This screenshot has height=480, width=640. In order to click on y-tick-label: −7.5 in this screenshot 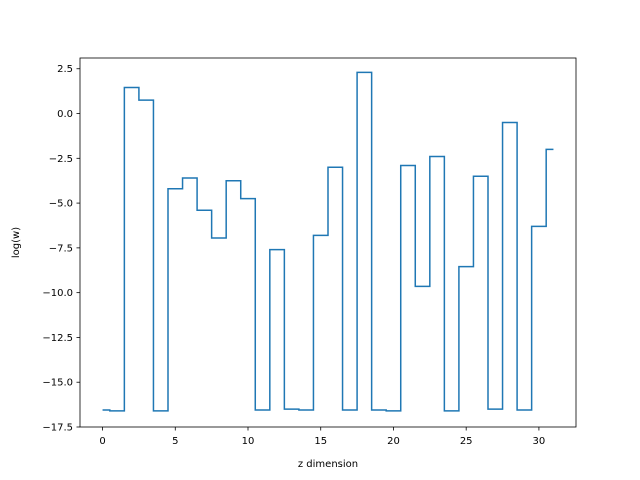, I will do `click(61, 248)`.